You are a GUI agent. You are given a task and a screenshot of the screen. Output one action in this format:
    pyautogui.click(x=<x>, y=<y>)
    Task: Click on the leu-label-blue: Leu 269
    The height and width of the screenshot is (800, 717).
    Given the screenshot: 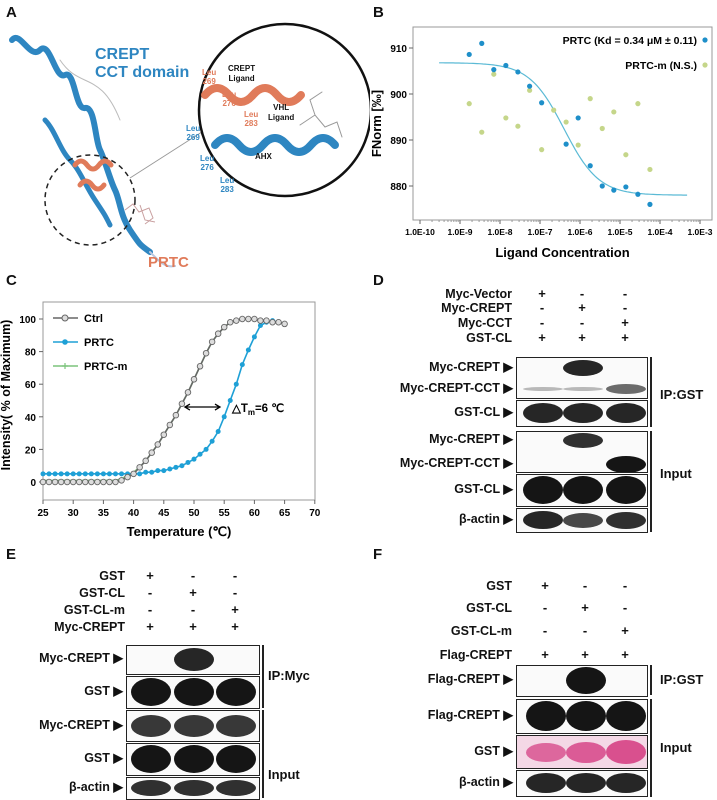 What is the action you would take?
    pyautogui.click(x=193, y=133)
    